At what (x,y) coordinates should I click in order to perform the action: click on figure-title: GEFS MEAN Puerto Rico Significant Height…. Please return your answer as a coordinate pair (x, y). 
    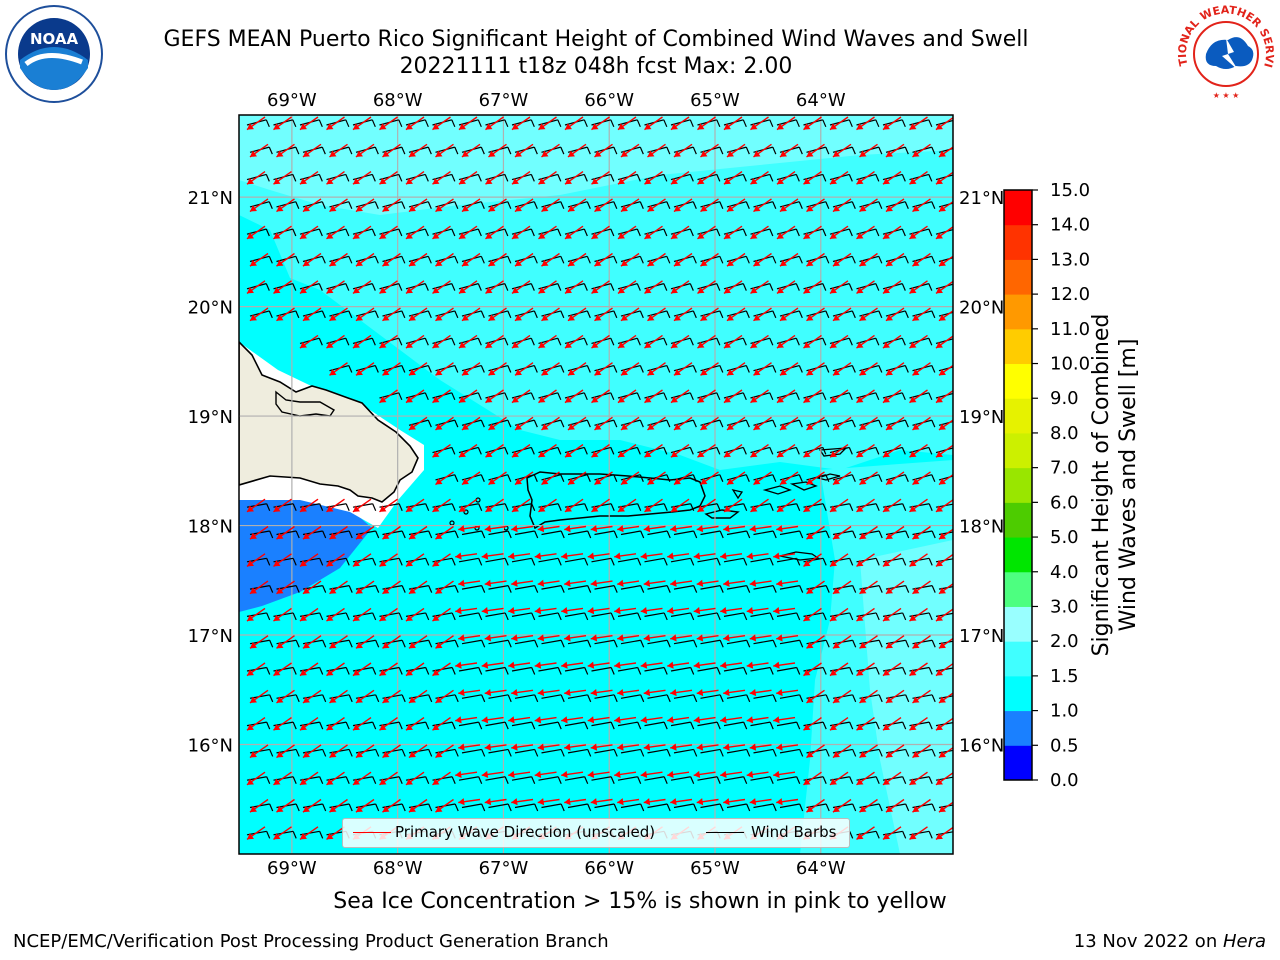
    Looking at the image, I should click on (596, 39).